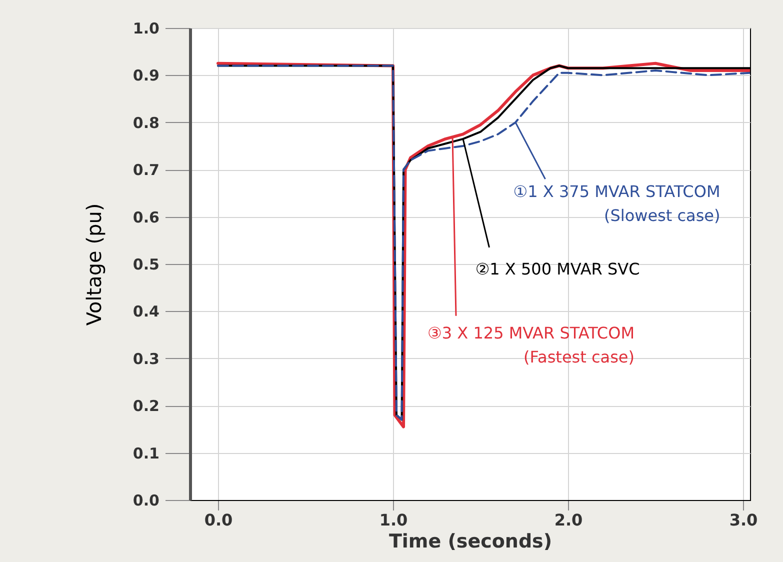  I want to click on y-axis-title: Voltage (pu), so click(94, 264).